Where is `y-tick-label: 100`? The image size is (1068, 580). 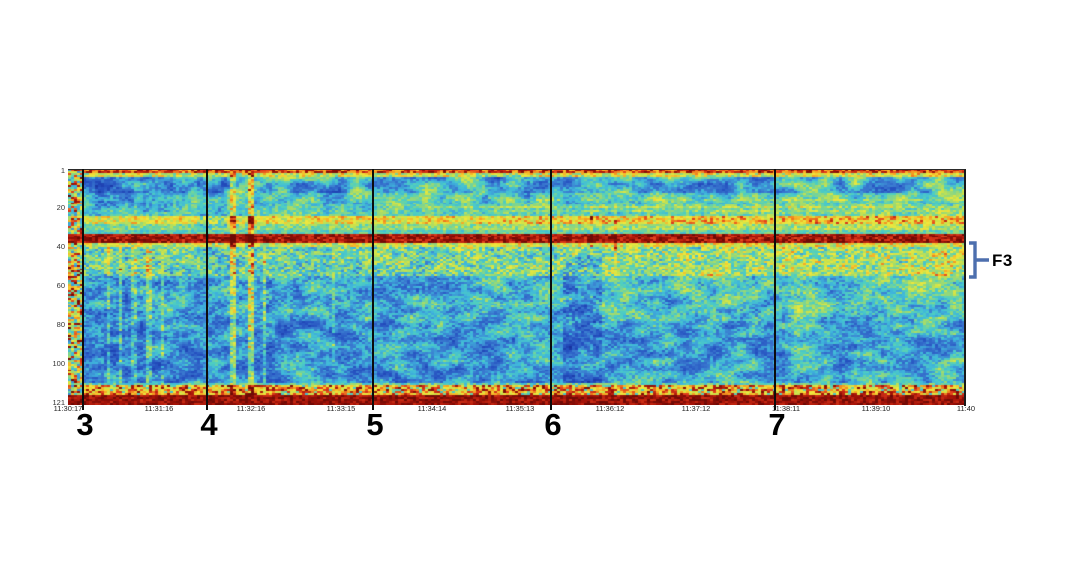 y-tick-label: 100 is located at coordinates (58, 364).